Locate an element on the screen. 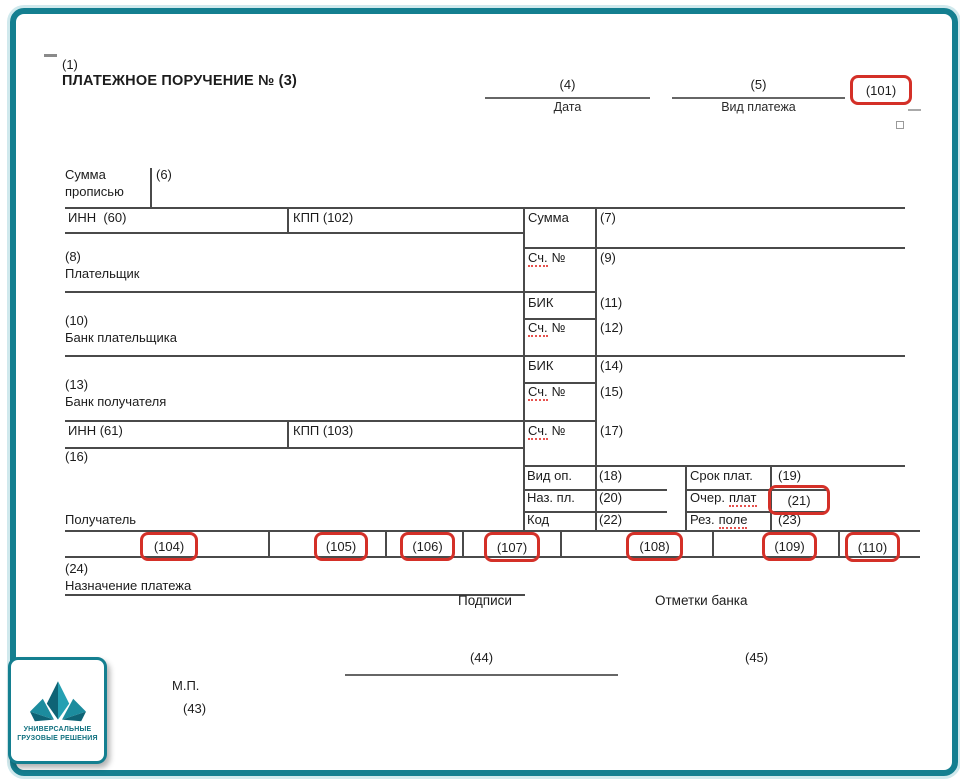  purpose-field: (24) is located at coordinates (77, 568).